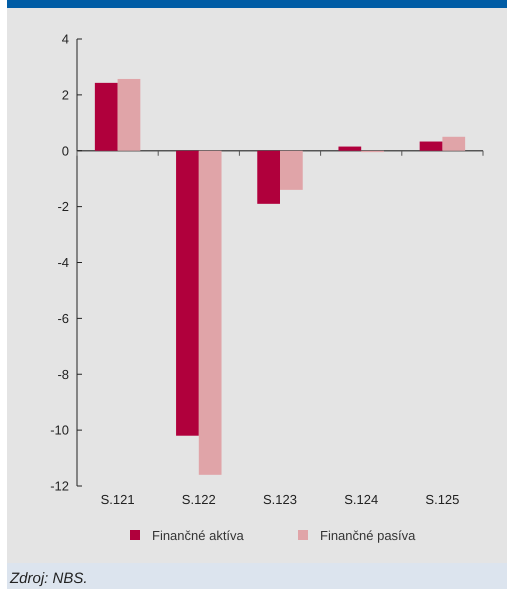 The image size is (507, 589). Describe the element at coordinates (65, 94) in the screenshot. I see `y-tick-label: 2` at that location.